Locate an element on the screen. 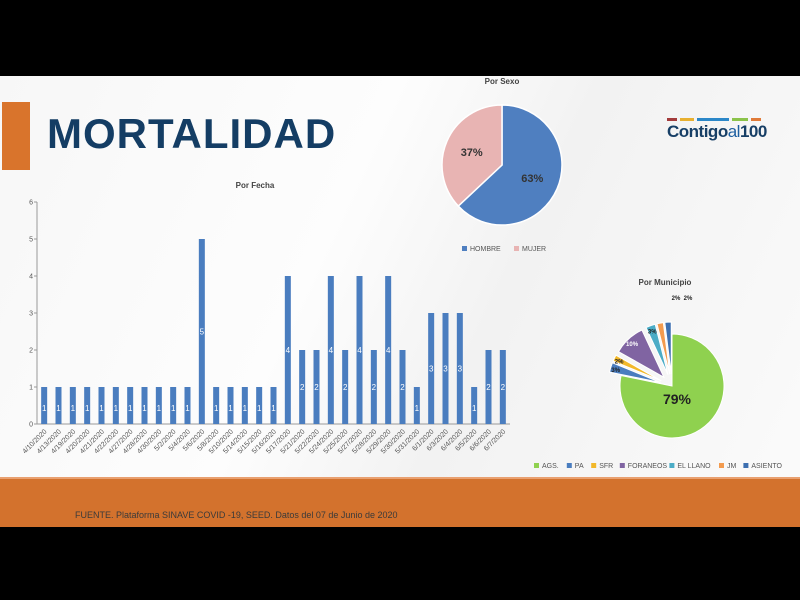  logo-color-bars is located at coordinates (717, 119).